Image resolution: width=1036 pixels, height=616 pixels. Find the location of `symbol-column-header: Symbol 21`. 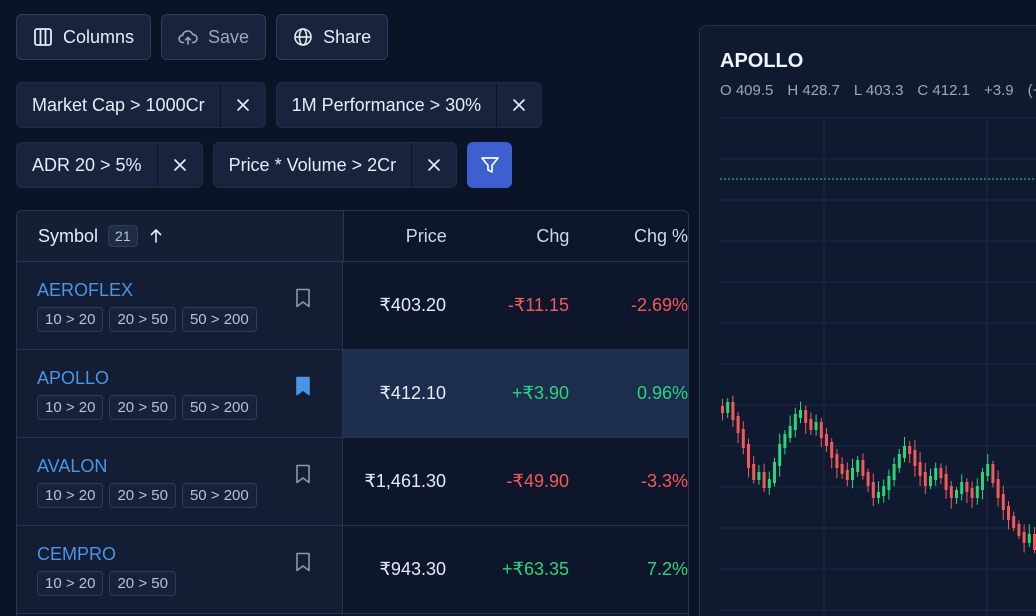

symbol-column-header: Symbol 21 is located at coordinates (181, 236).